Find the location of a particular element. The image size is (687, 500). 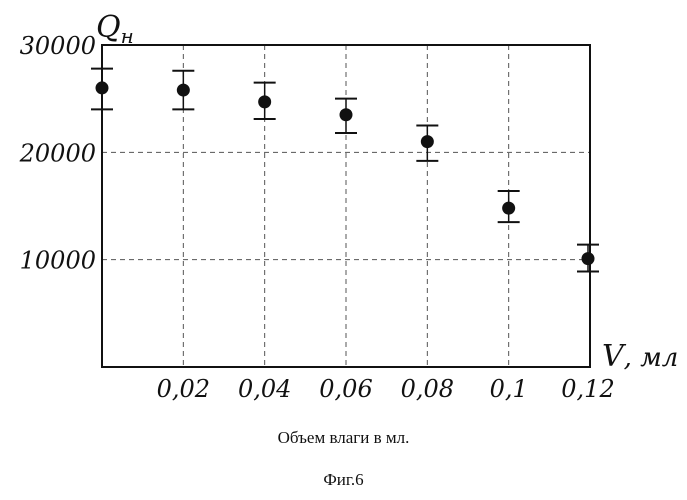

y-tick-label: 20000 is located at coordinates (57, 153).